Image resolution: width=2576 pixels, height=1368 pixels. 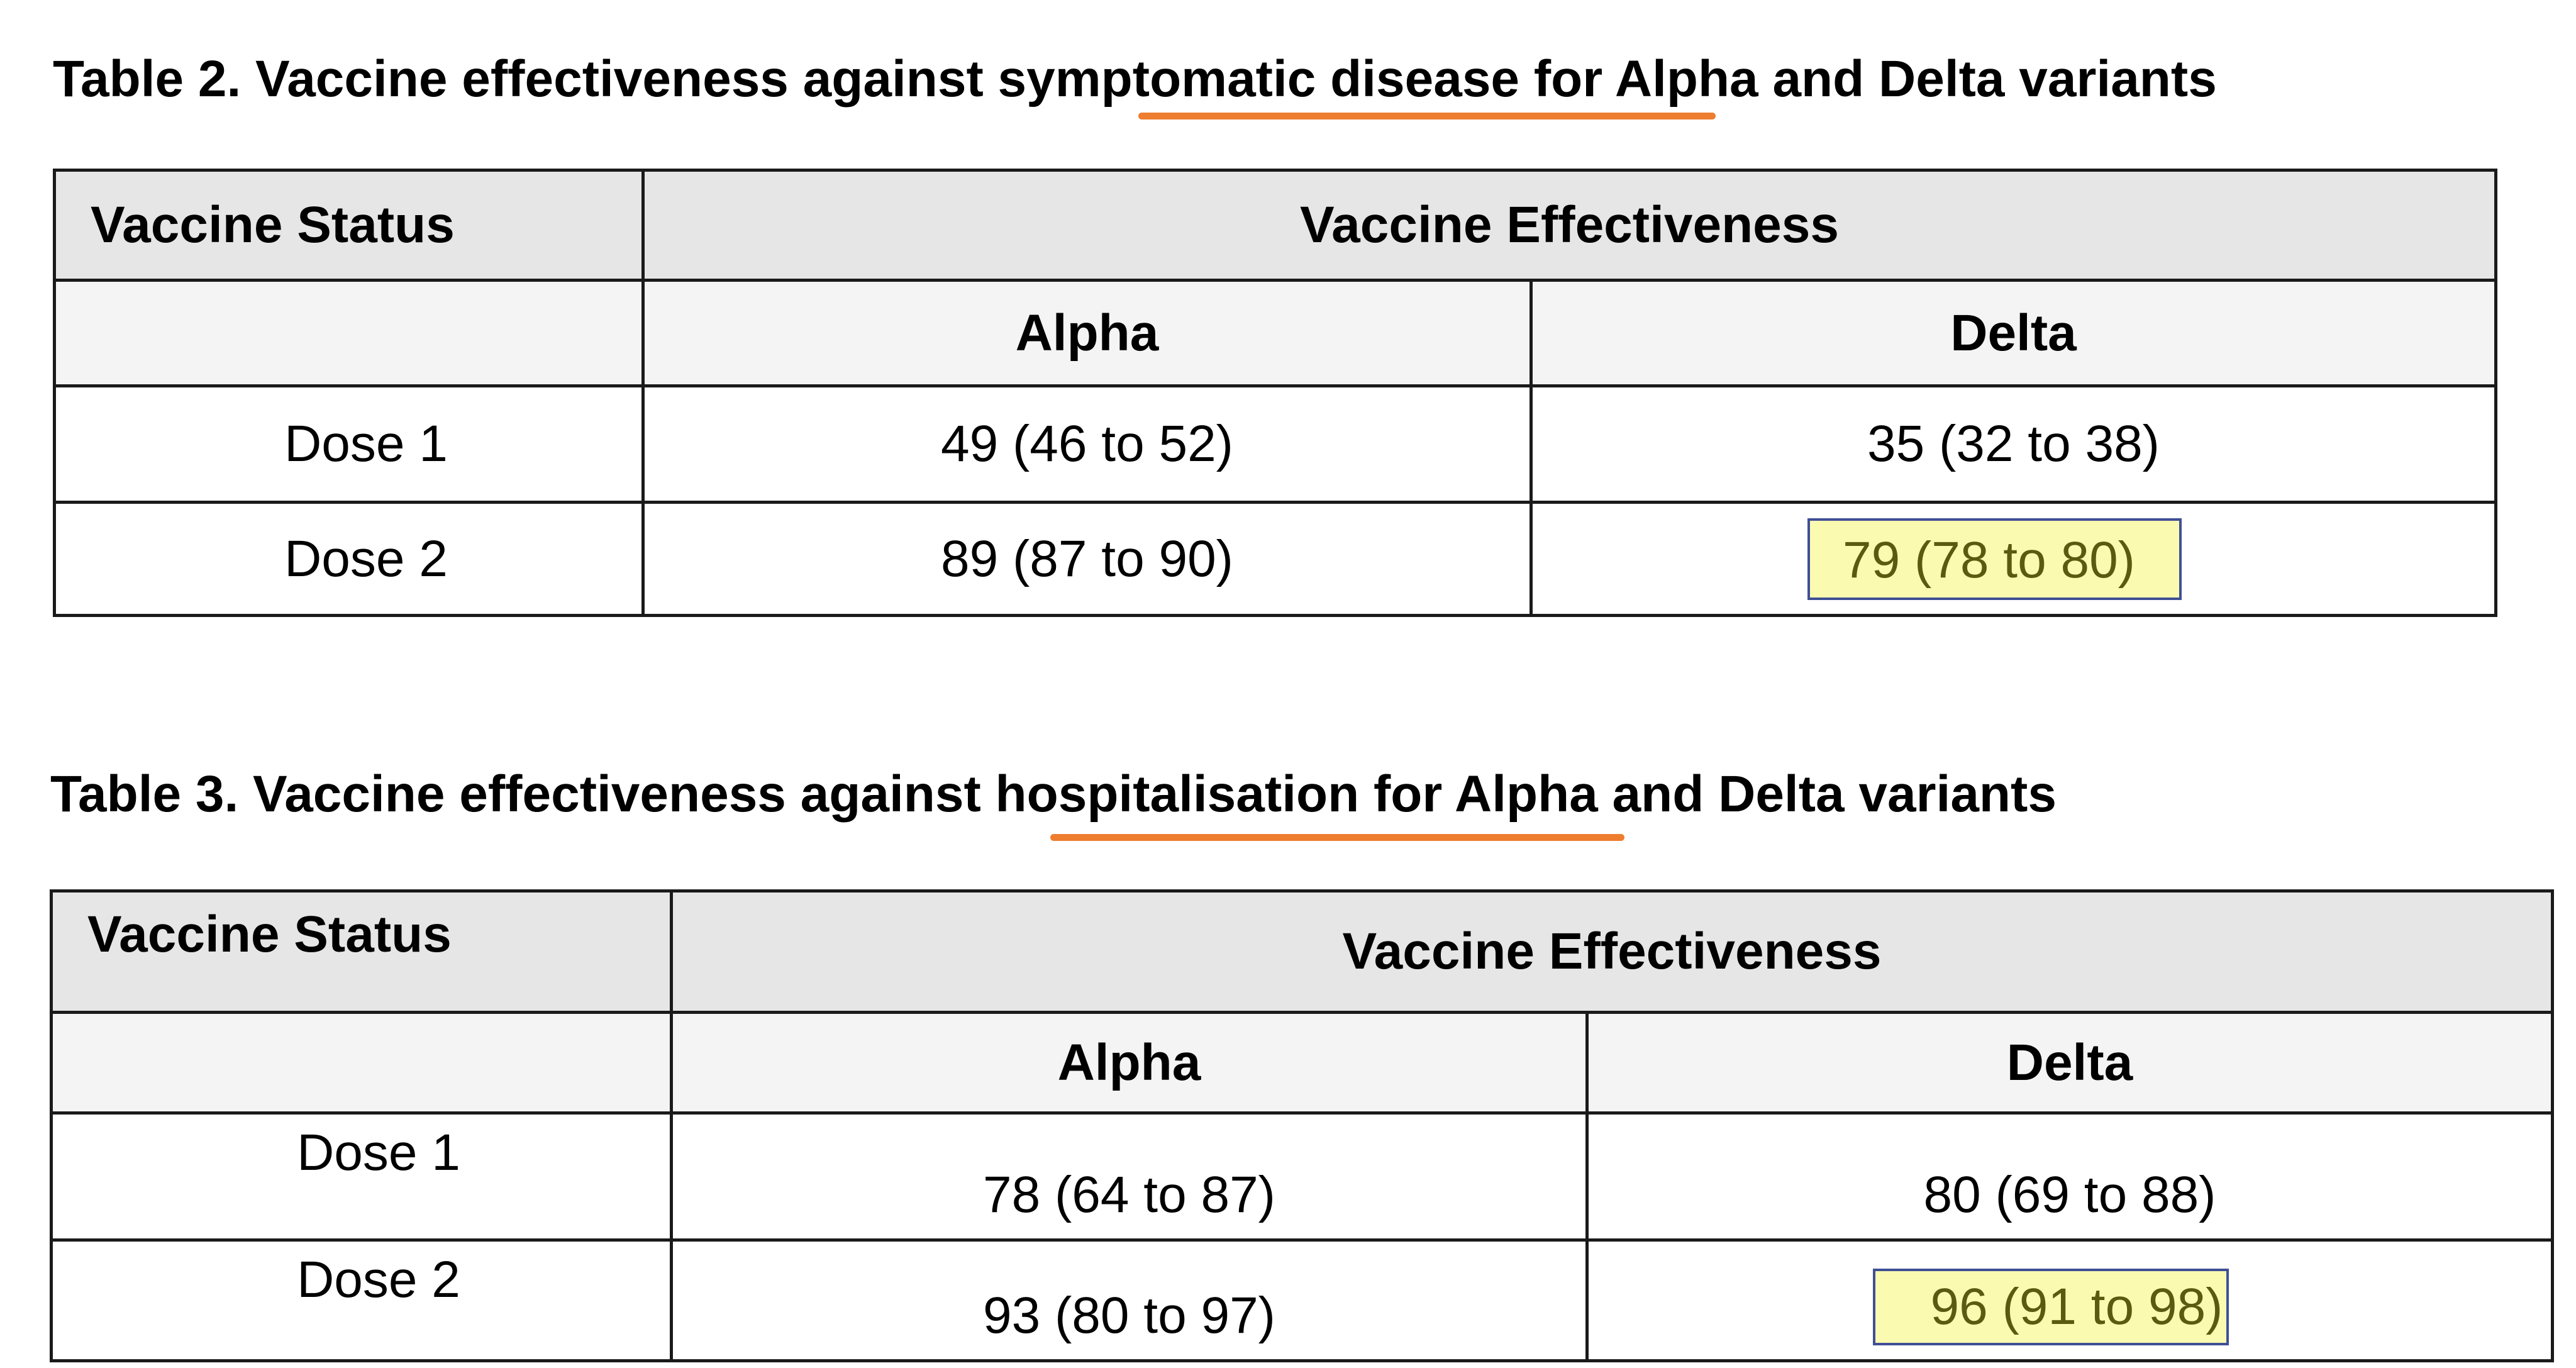 What do you see at coordinates (2069, 1176) in the screenshot?
I see `delta-value: 80 (69 to 88)` at bounding box center [2069, 1176].